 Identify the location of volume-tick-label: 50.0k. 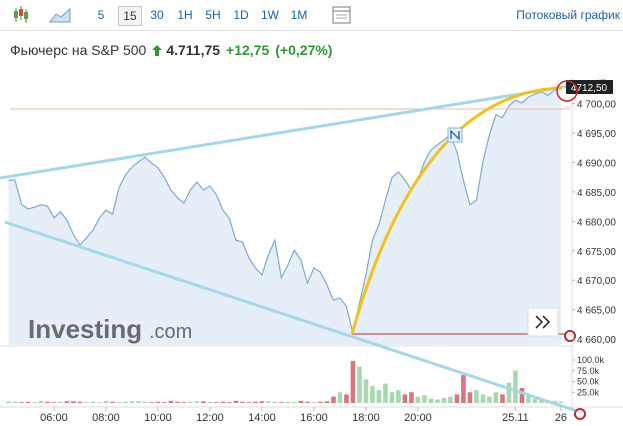
(588, 382).